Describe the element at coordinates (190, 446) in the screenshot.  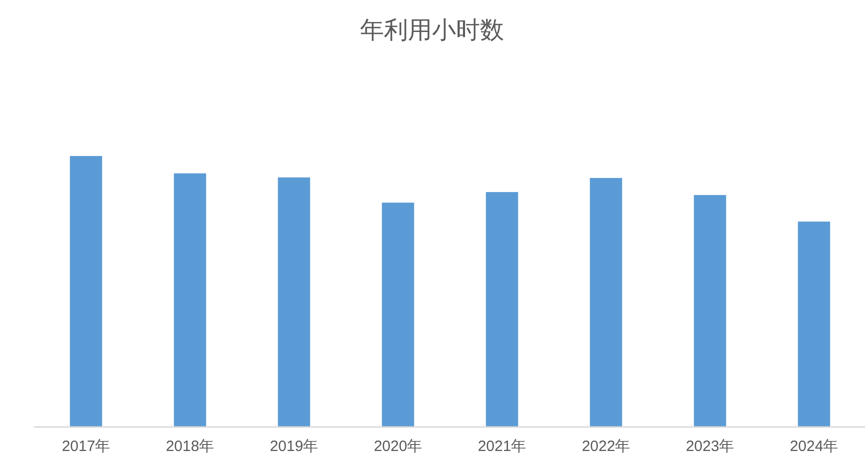
I see `x-tick-label: 2018年` at that location.